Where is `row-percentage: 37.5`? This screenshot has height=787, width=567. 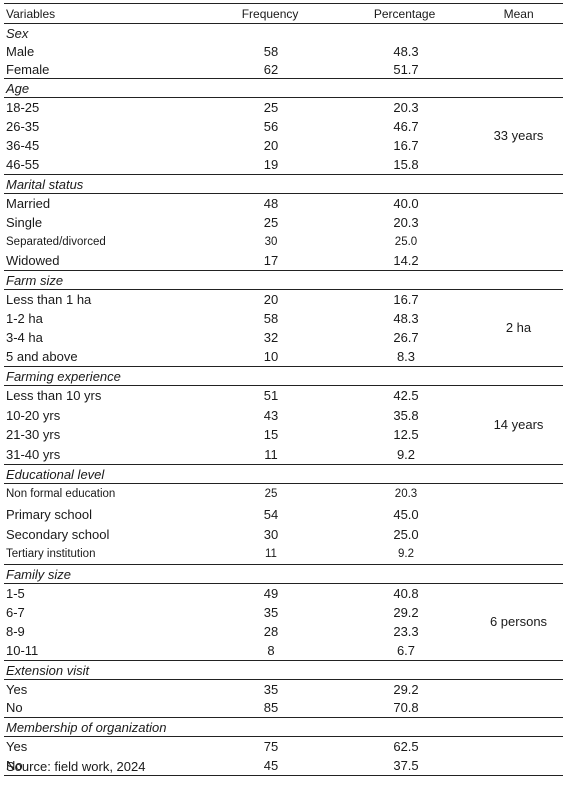 row-percentage: 37.5 is located at coordinates (406, 765).